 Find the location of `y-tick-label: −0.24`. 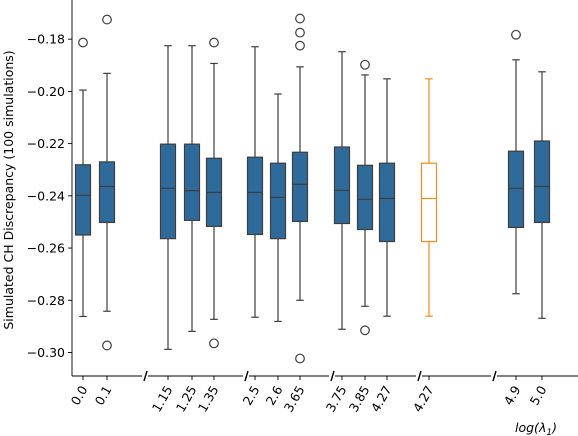

y-tick-label: −0.24 is located at coordinates (46, 195).